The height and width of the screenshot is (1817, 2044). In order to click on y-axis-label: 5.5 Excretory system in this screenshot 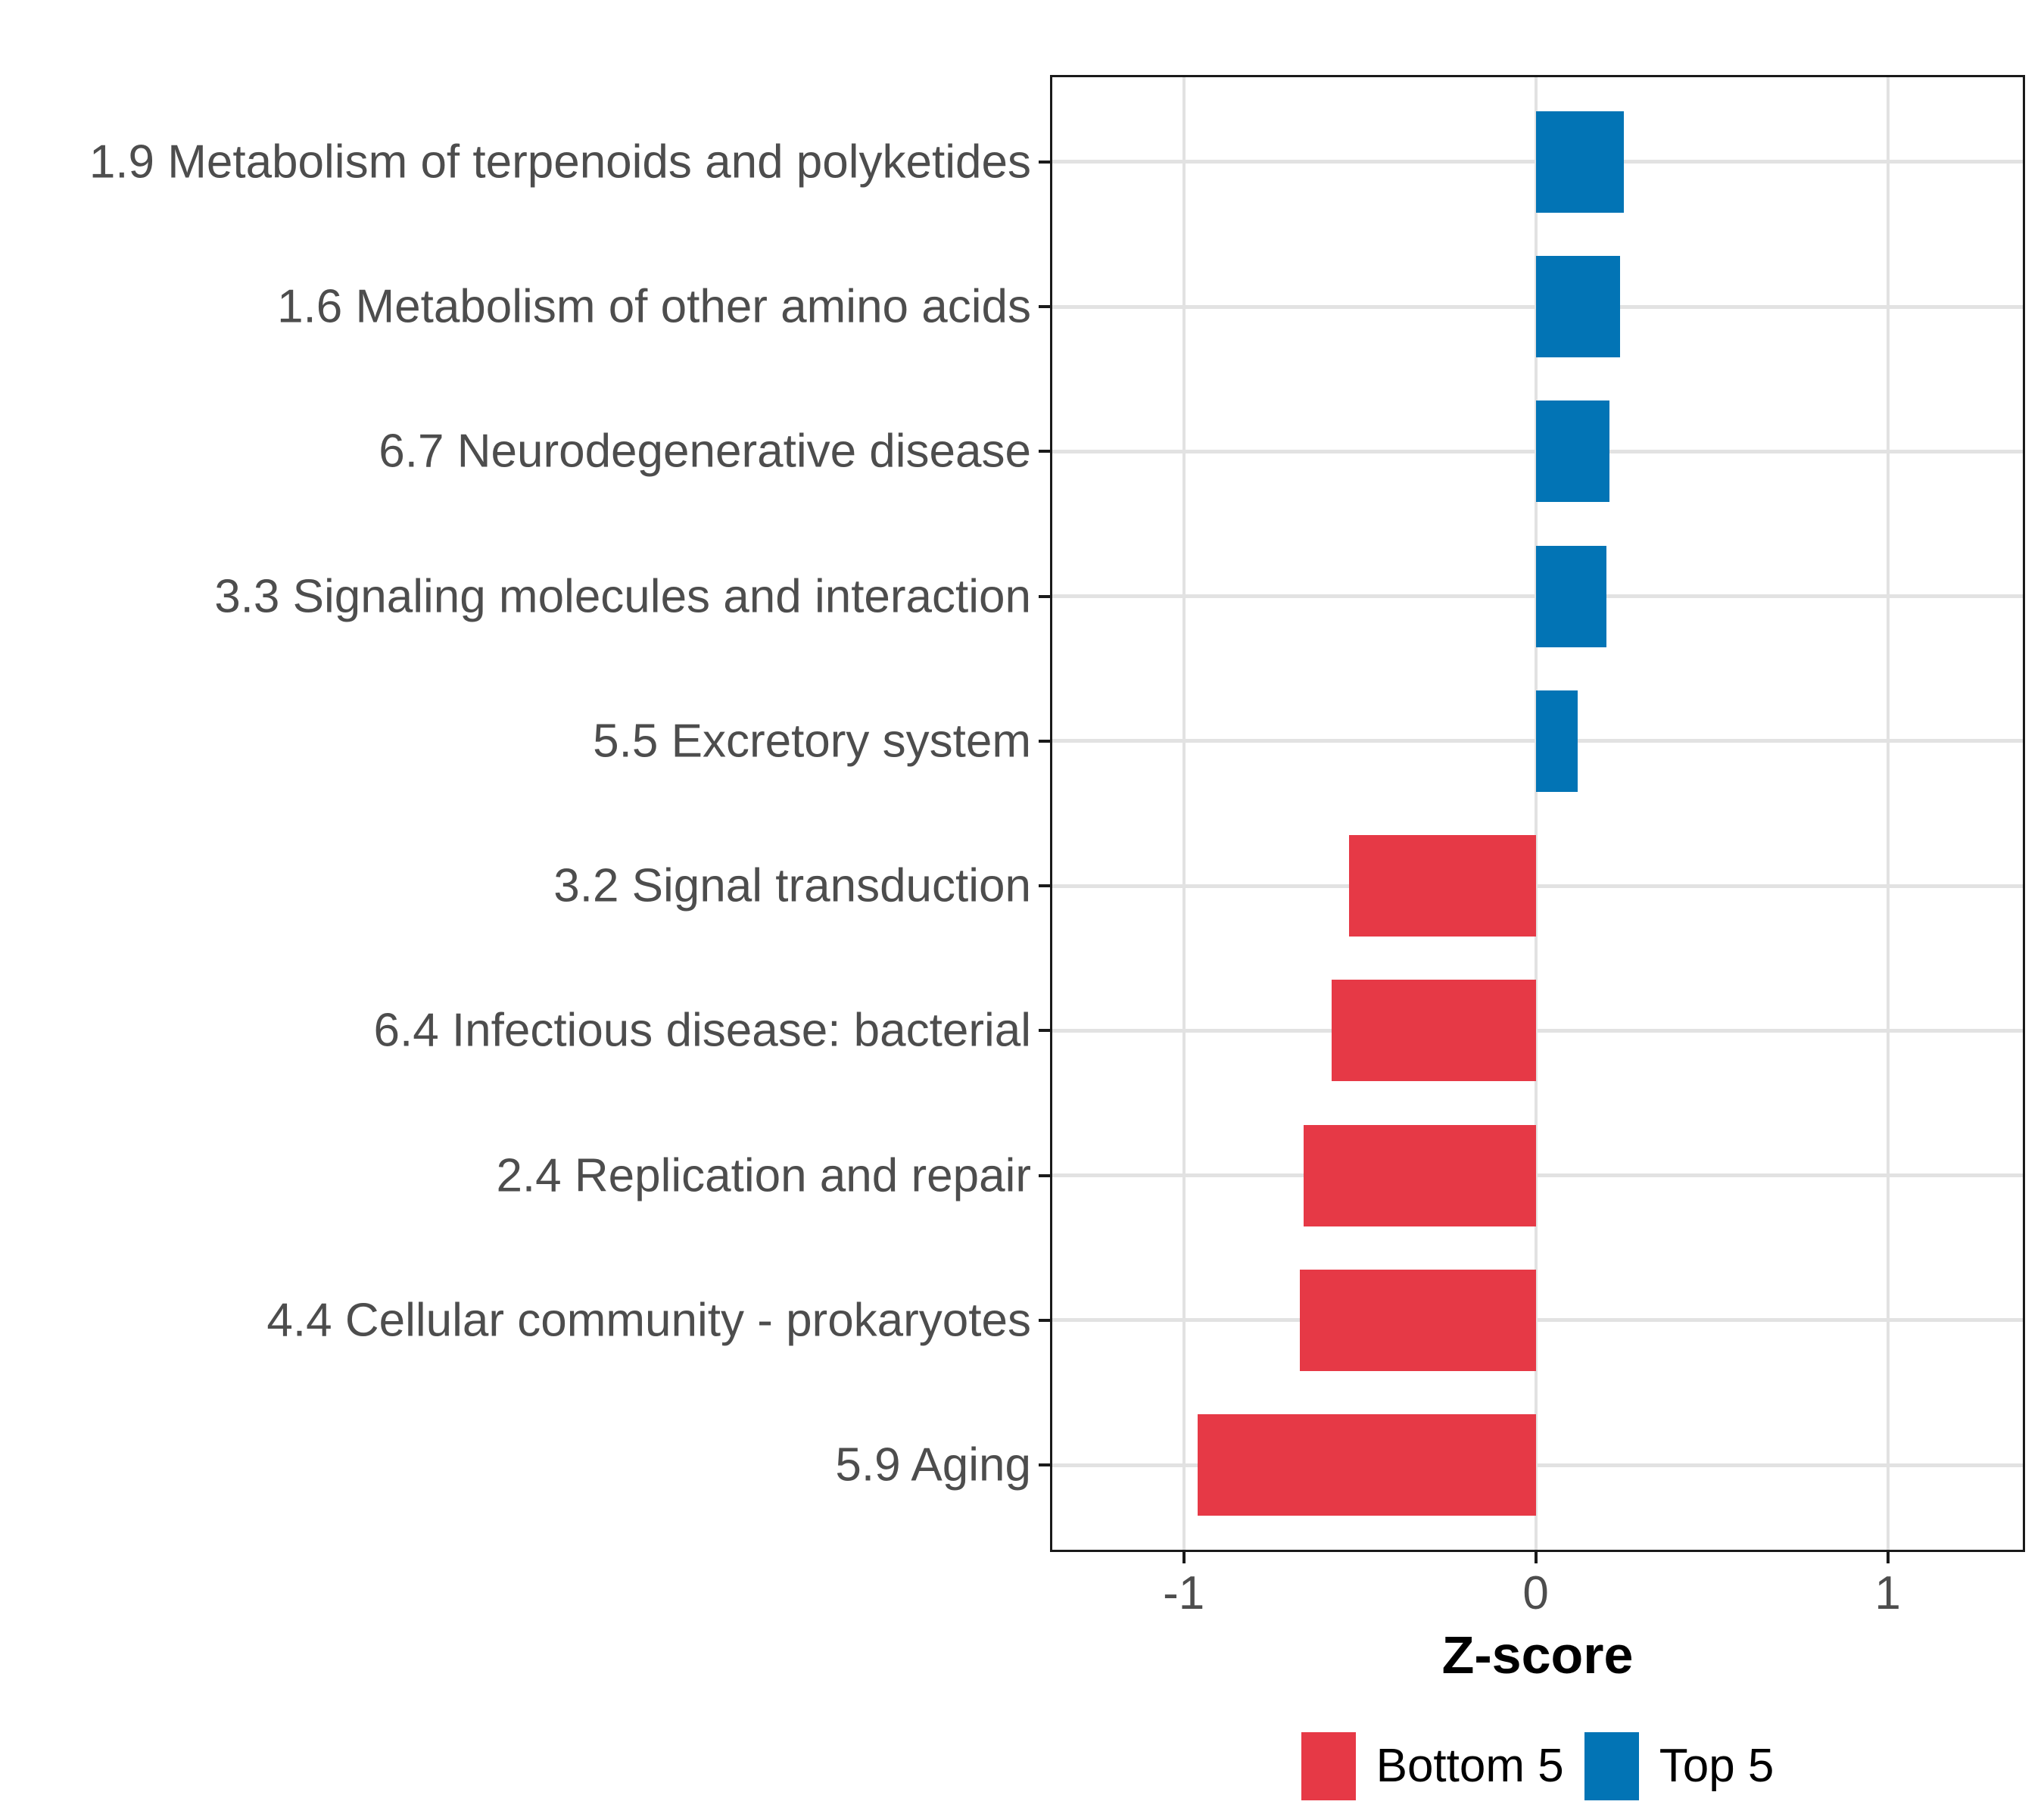, I will do `click(812, 741)`.